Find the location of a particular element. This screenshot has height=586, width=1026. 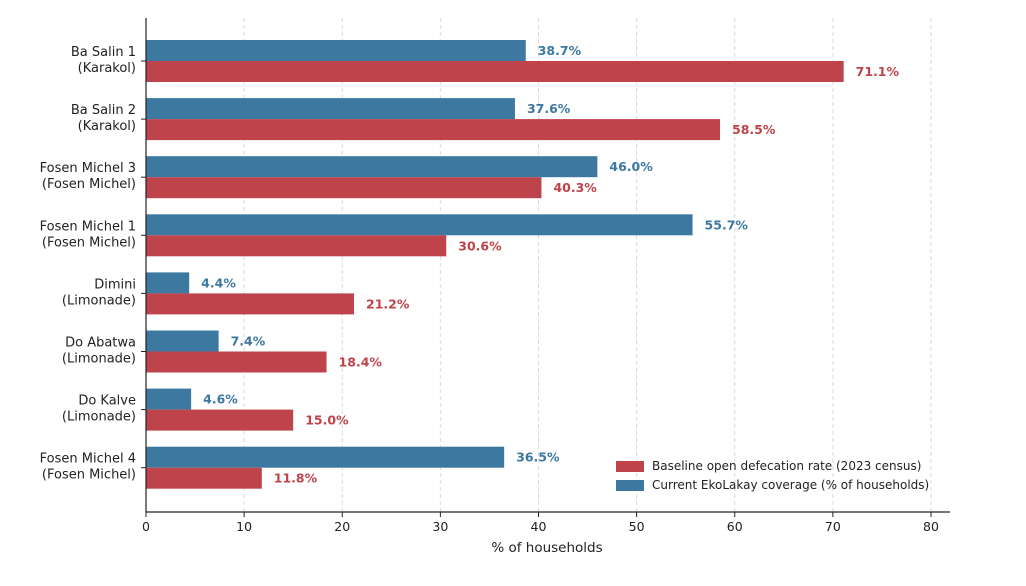

x-tick-label-4: 40 is located at coordinates (539, 526).